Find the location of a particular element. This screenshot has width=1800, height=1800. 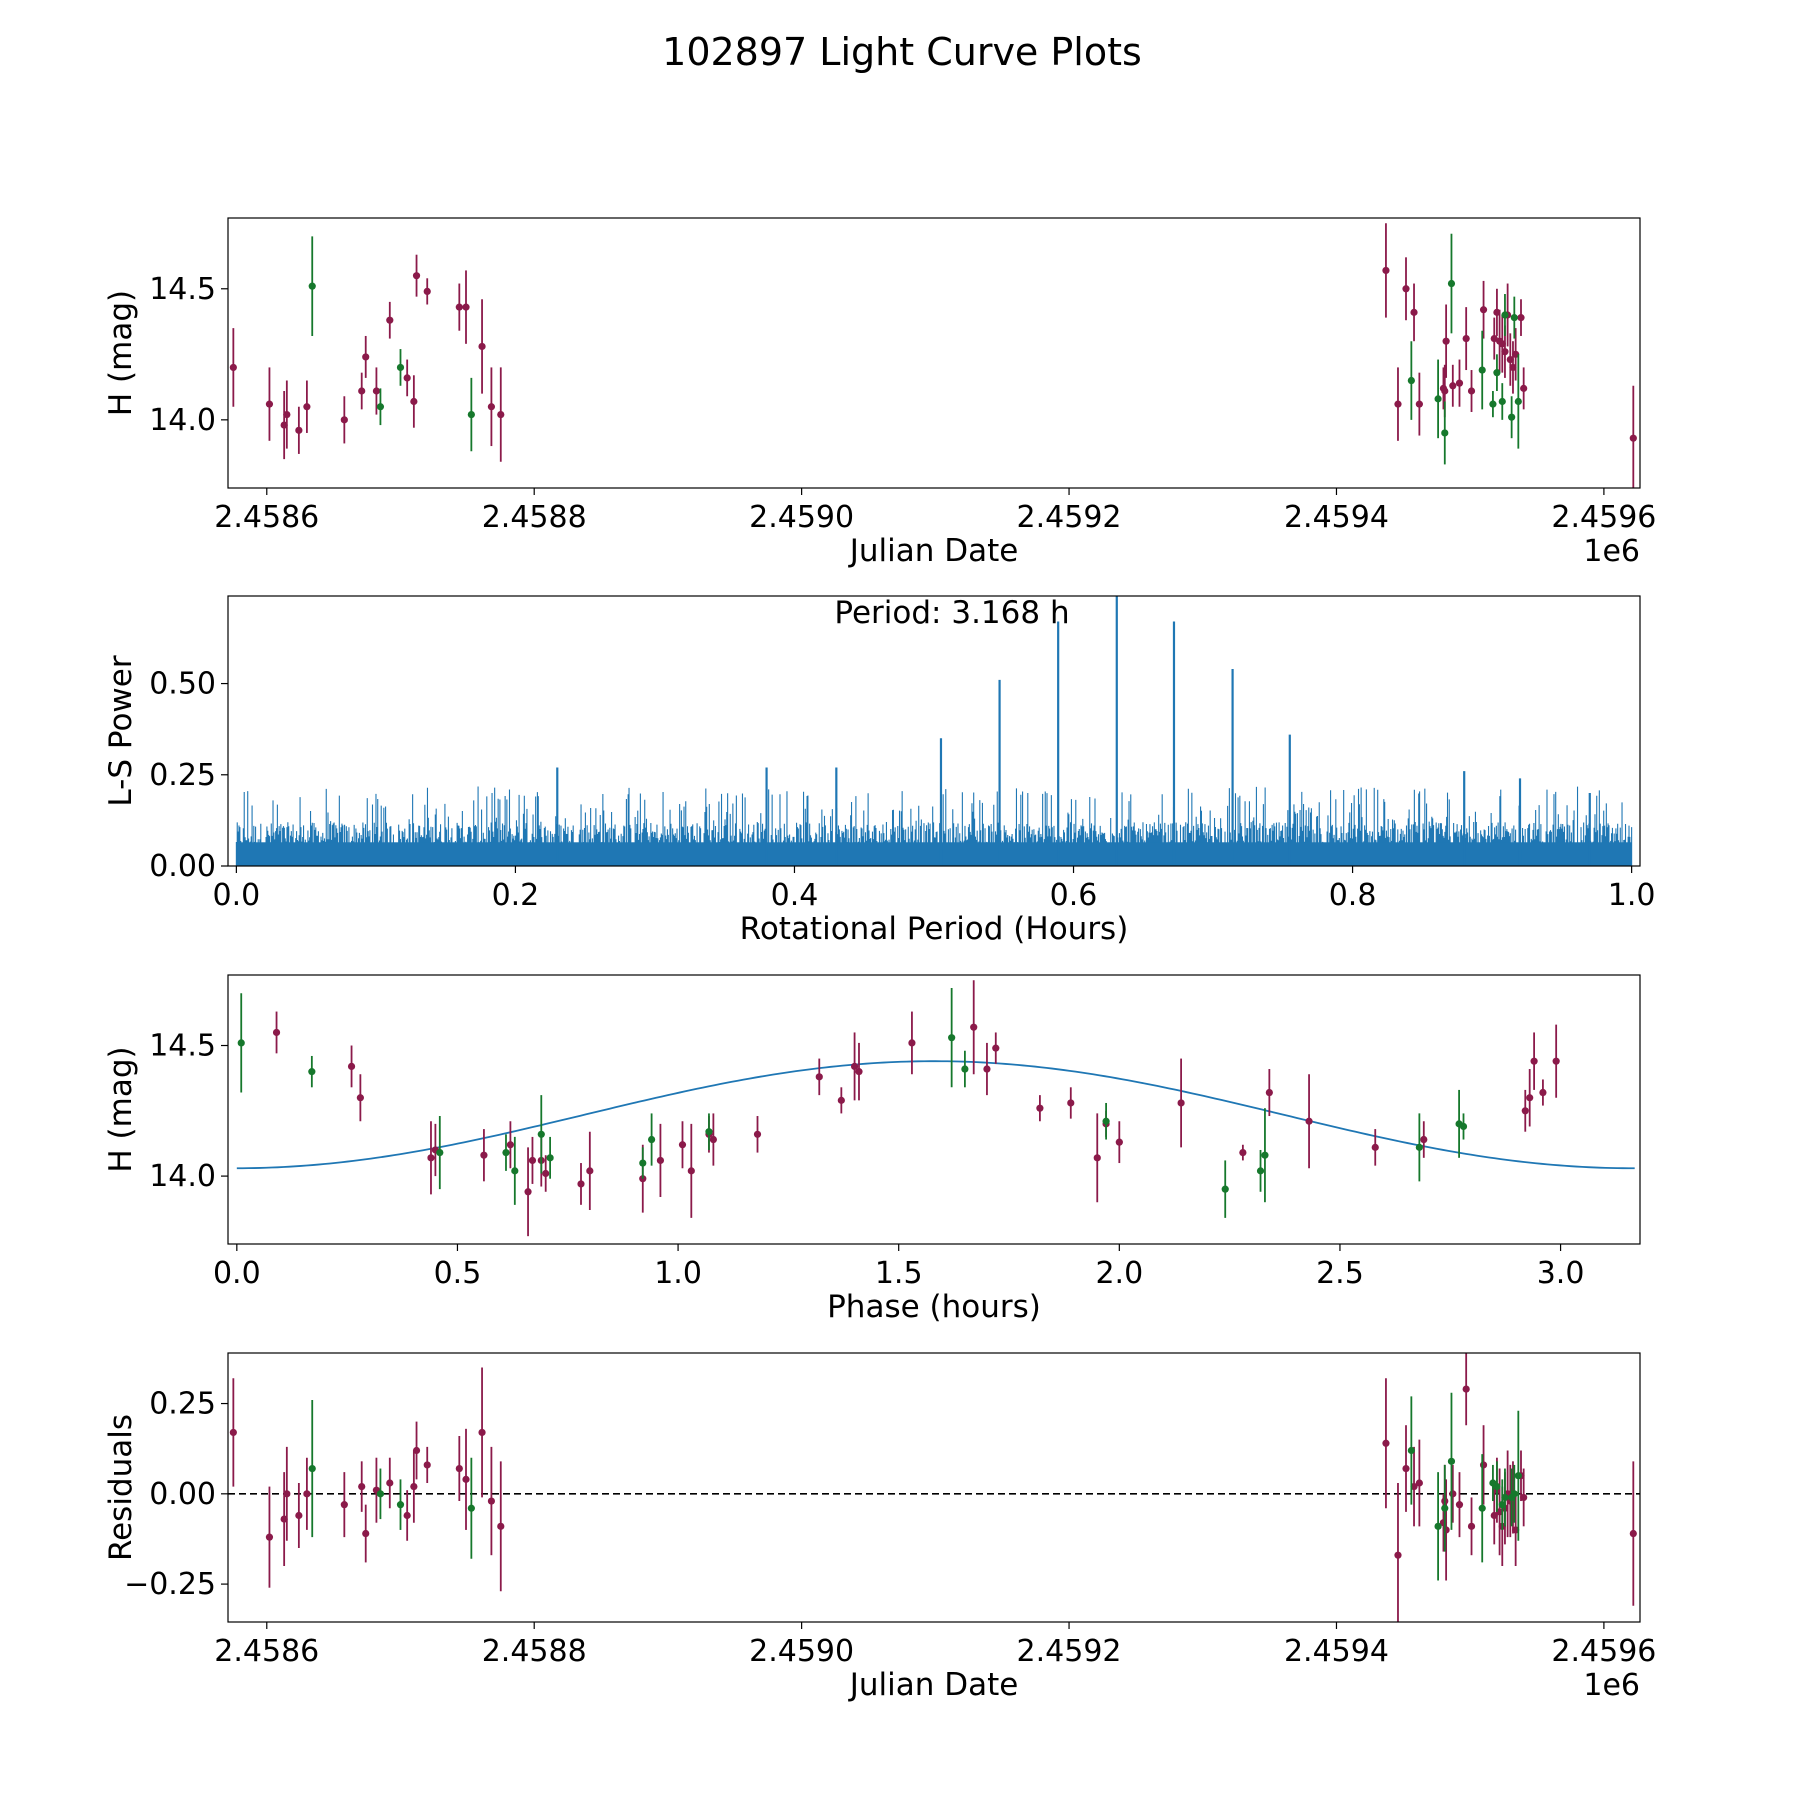

y-tick-label: 0.25 is located at coordinates (182, 1404).